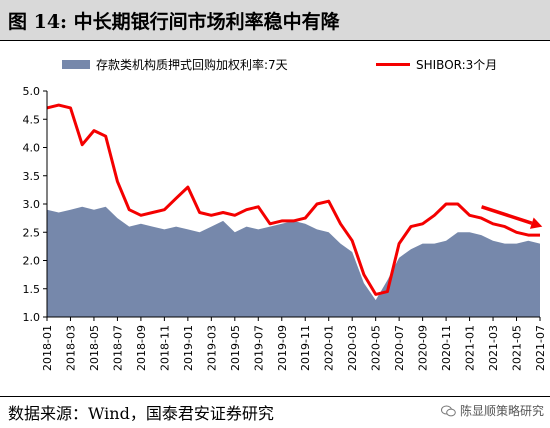  What do you see at coordinates (235, 348) in the screenshot?
I see `x-tick-label: 2019-05` at bounding box center [235, 348].